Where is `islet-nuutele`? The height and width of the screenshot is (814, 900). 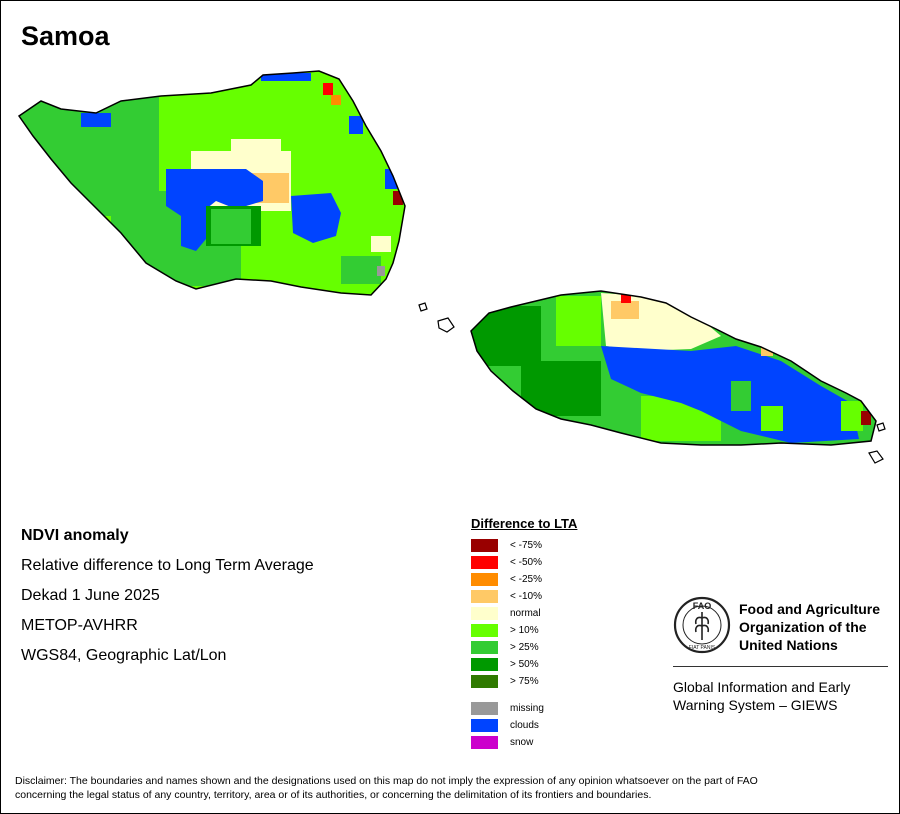
islet-nuutele is located at coordinates (881, 427).